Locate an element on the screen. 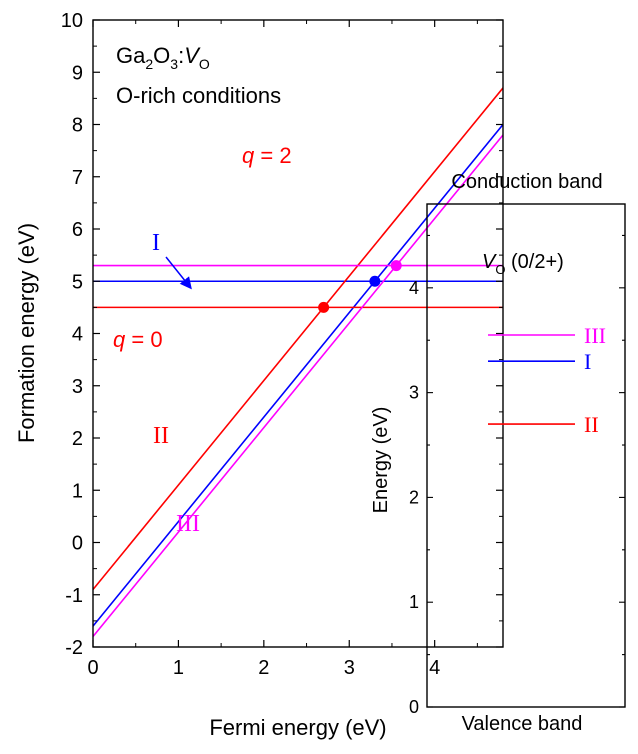 This screenshot has height=754, width=638. left-y-tick-label: 10 is located at coordinates (72, 21).